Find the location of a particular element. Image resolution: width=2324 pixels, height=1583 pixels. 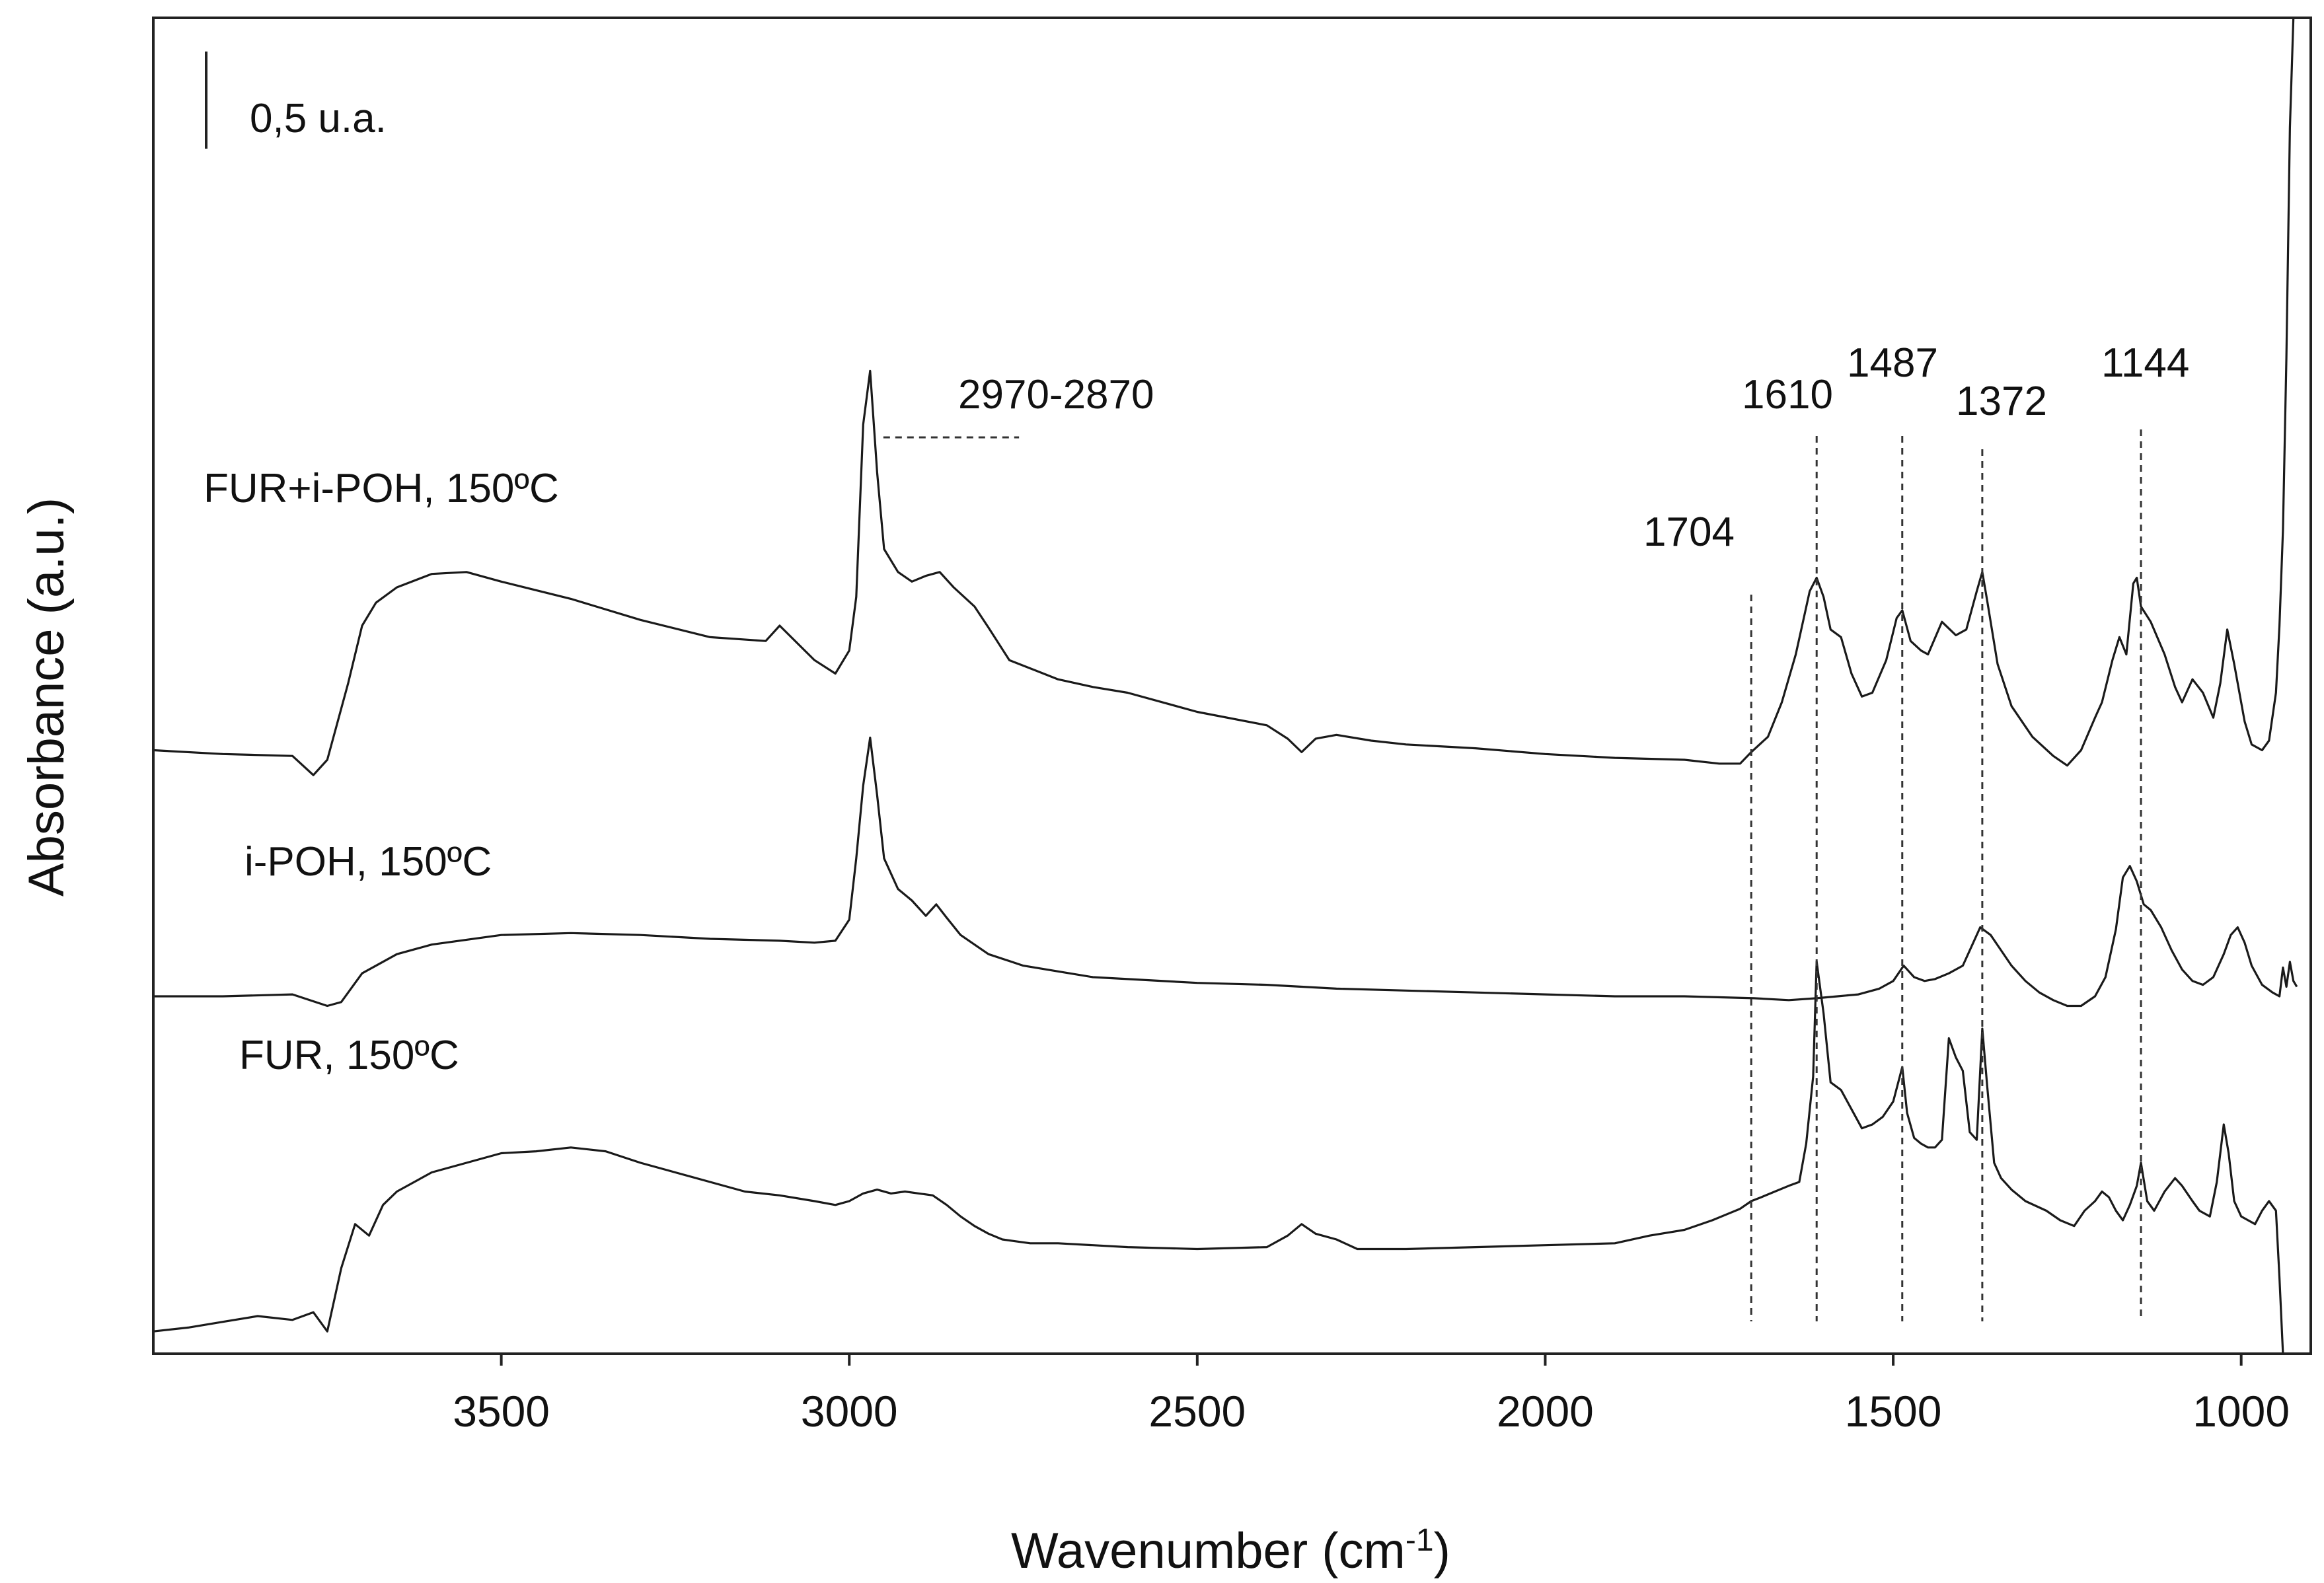

peak-label-1704: 1704 is located at coordinates (1689, 532).